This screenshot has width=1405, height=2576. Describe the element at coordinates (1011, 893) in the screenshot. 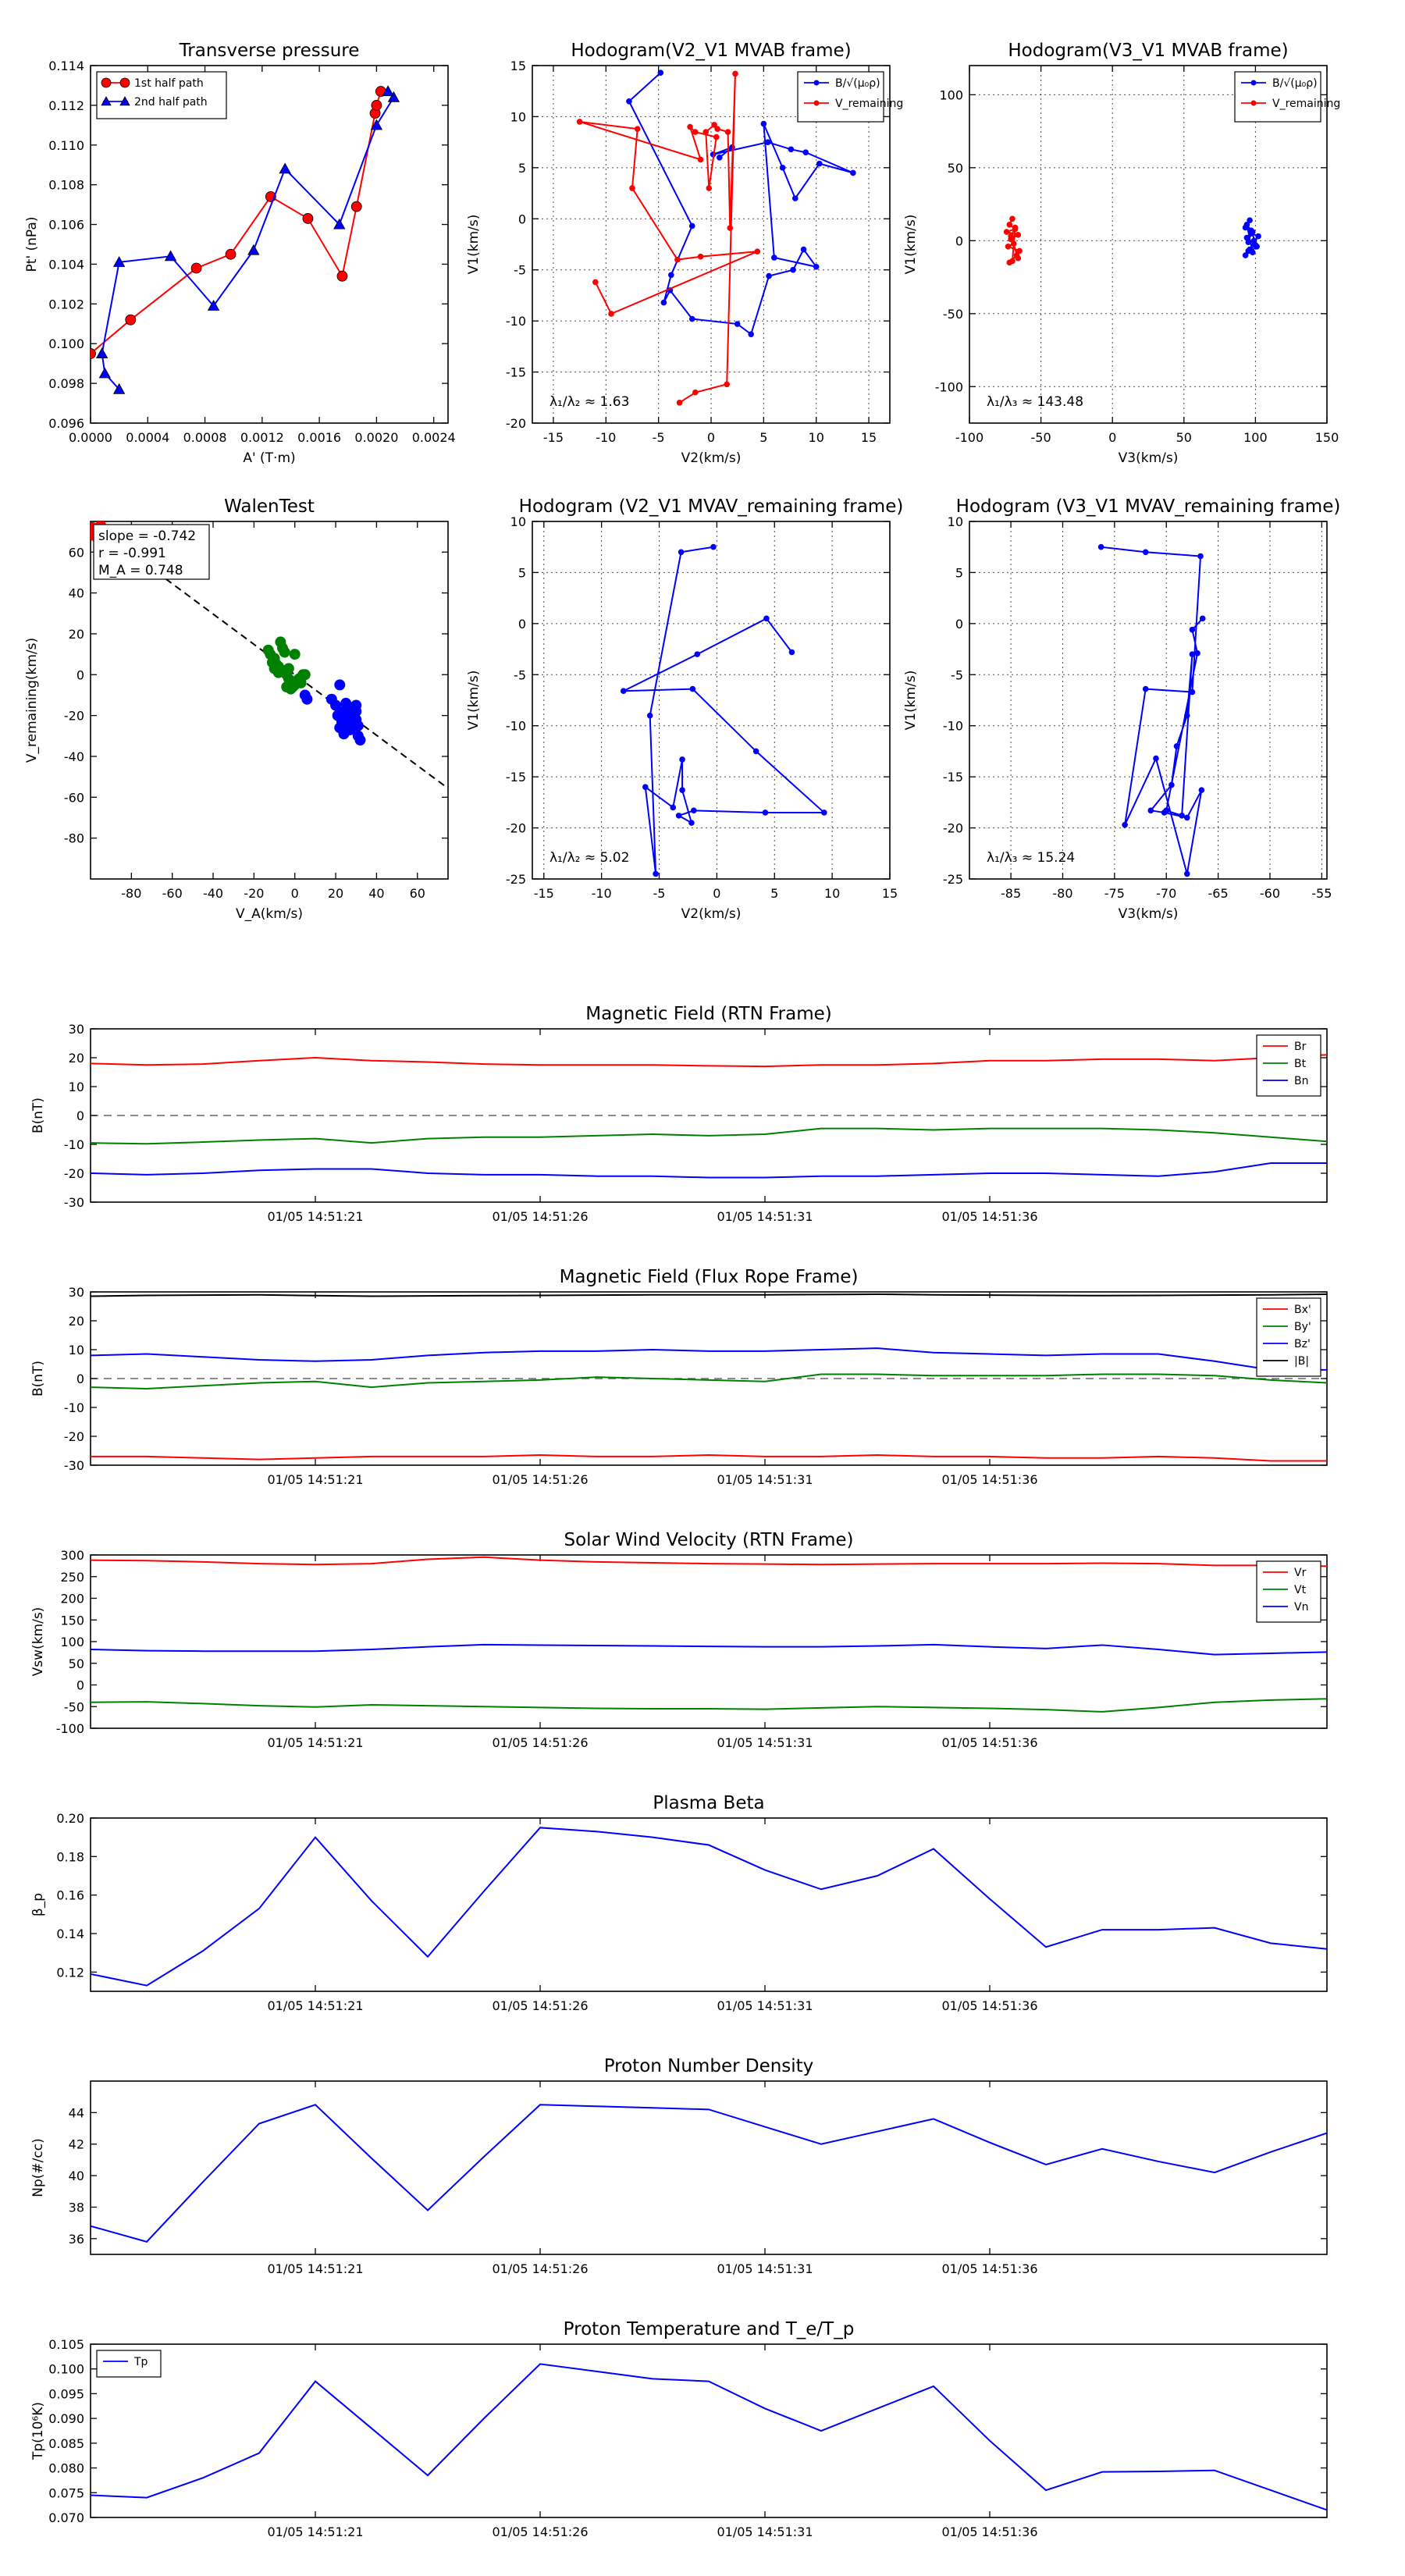

I see `x-tick-label: -85` at that location.